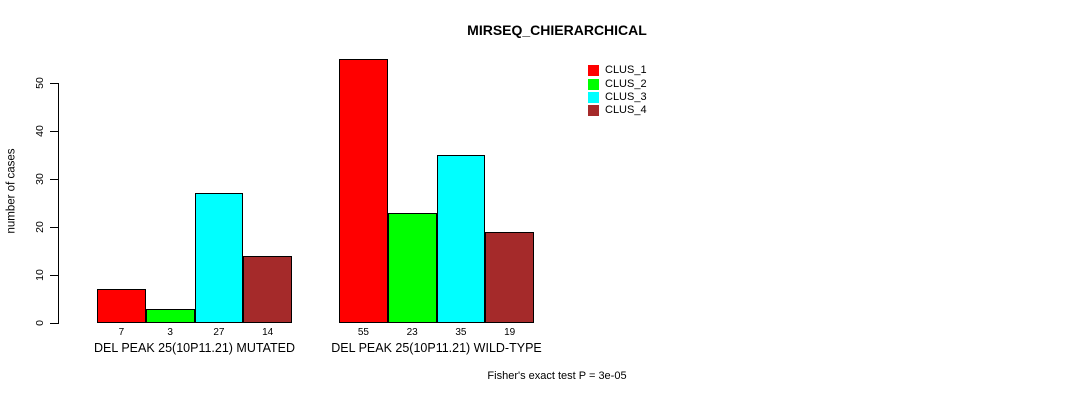  What do you see at coordinates (39, 83) in the screenshot?
I see `y-tick-label: 50` at bounding box center [39, 83].